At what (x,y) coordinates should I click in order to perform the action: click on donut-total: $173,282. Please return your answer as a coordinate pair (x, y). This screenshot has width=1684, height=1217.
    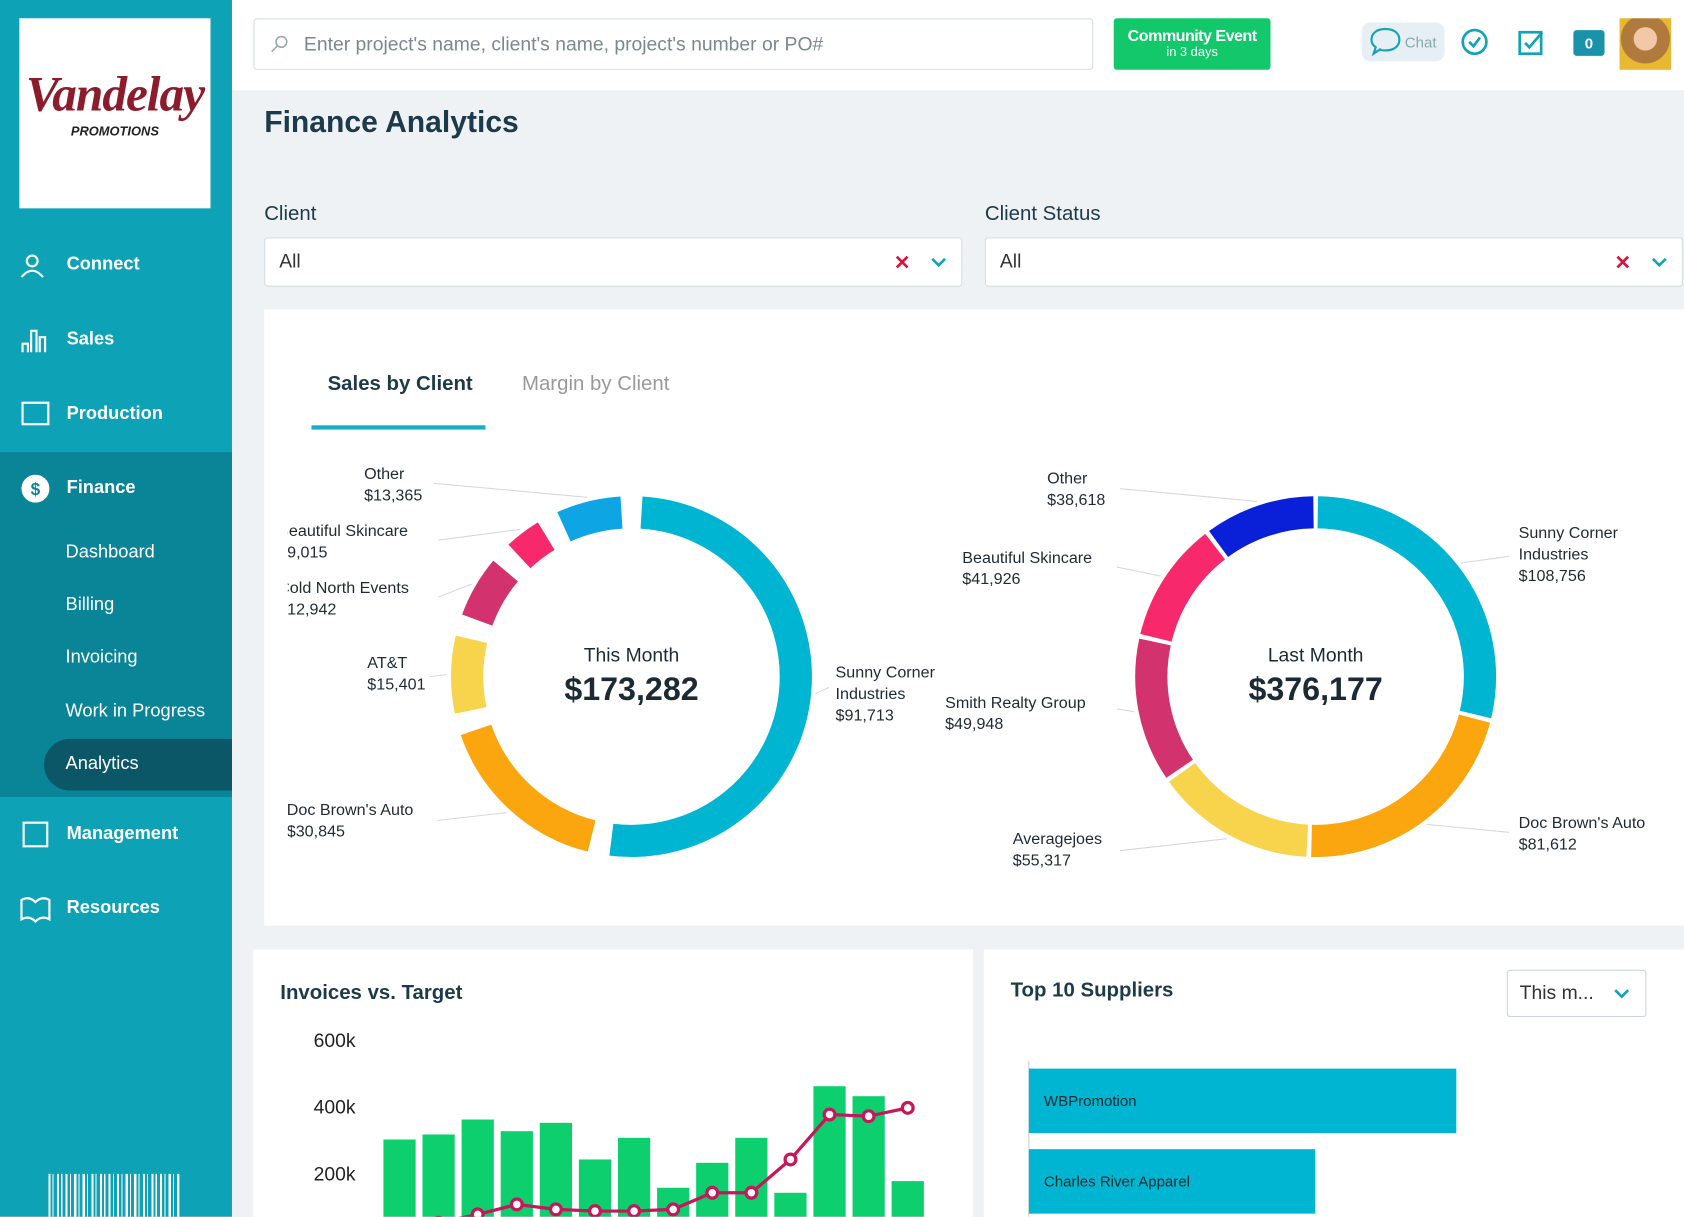
    Looking at the image, I should click on (631, 689).